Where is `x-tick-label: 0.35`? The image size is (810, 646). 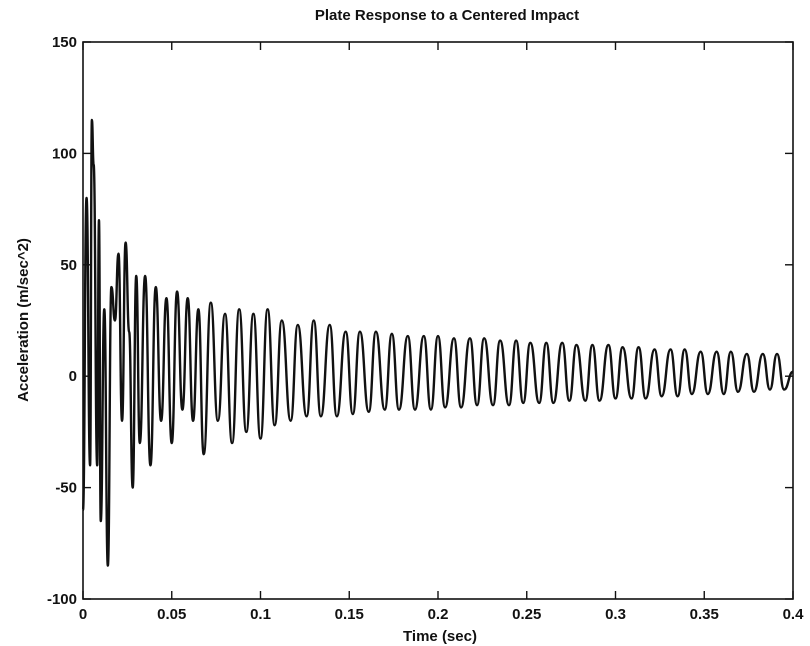
x-tick-label: 0.35 is located at coordinates (704, 614).